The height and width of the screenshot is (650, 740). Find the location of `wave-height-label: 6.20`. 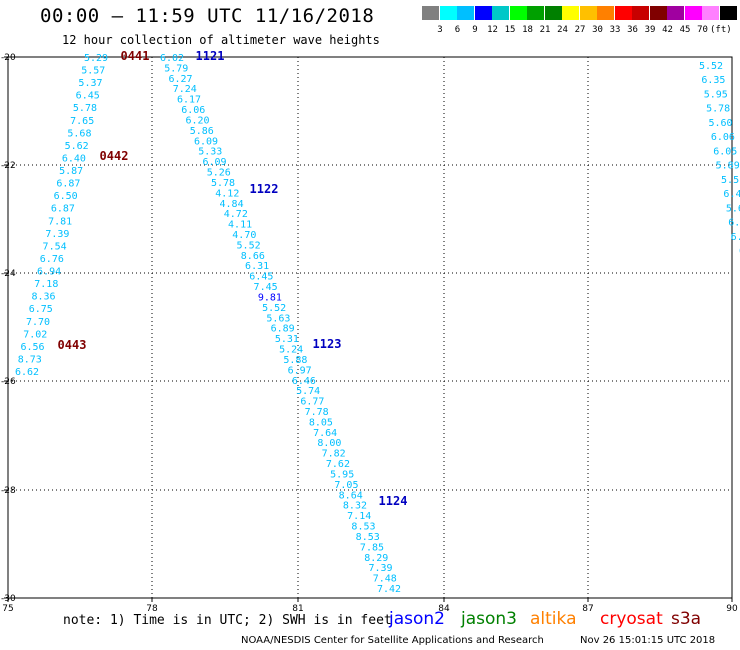

wave-height-label: 6.20 is located at coordinates (197, 120).